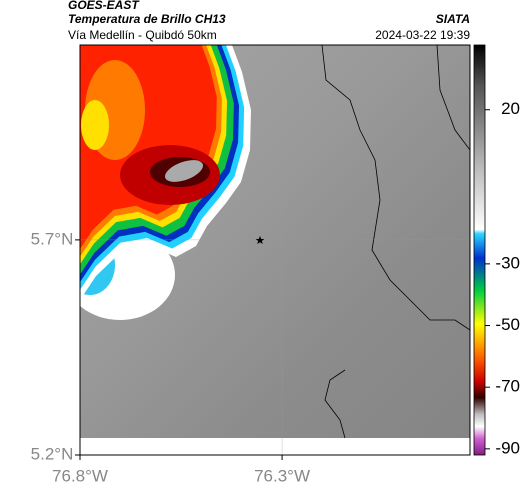 This screenshot has height=491, width=526. Describe the element at coordinates (453, 19) in the screenshot. I see `agency: SIATA` at that location.